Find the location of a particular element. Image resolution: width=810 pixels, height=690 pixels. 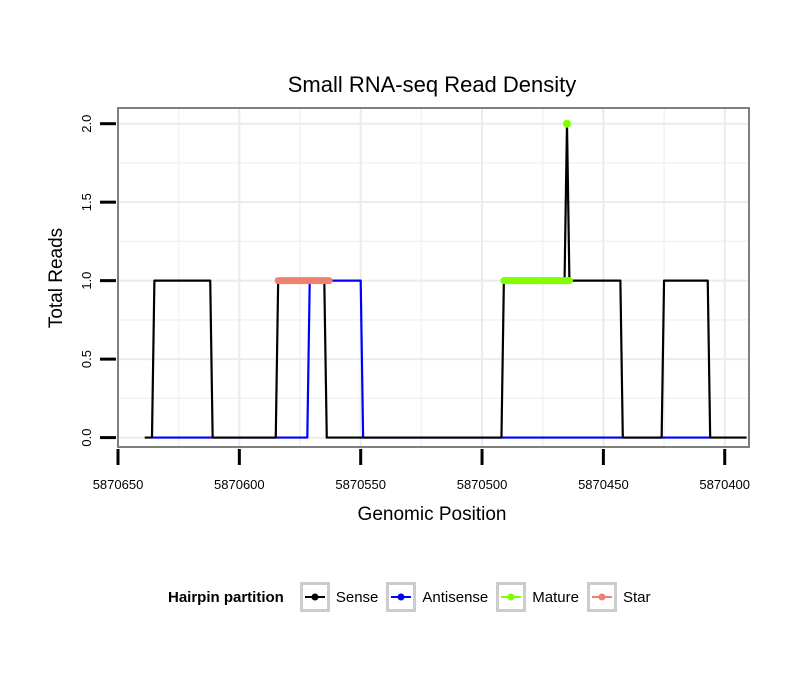

y-axis-title: Total Reads is located at coordinates (56, 278).